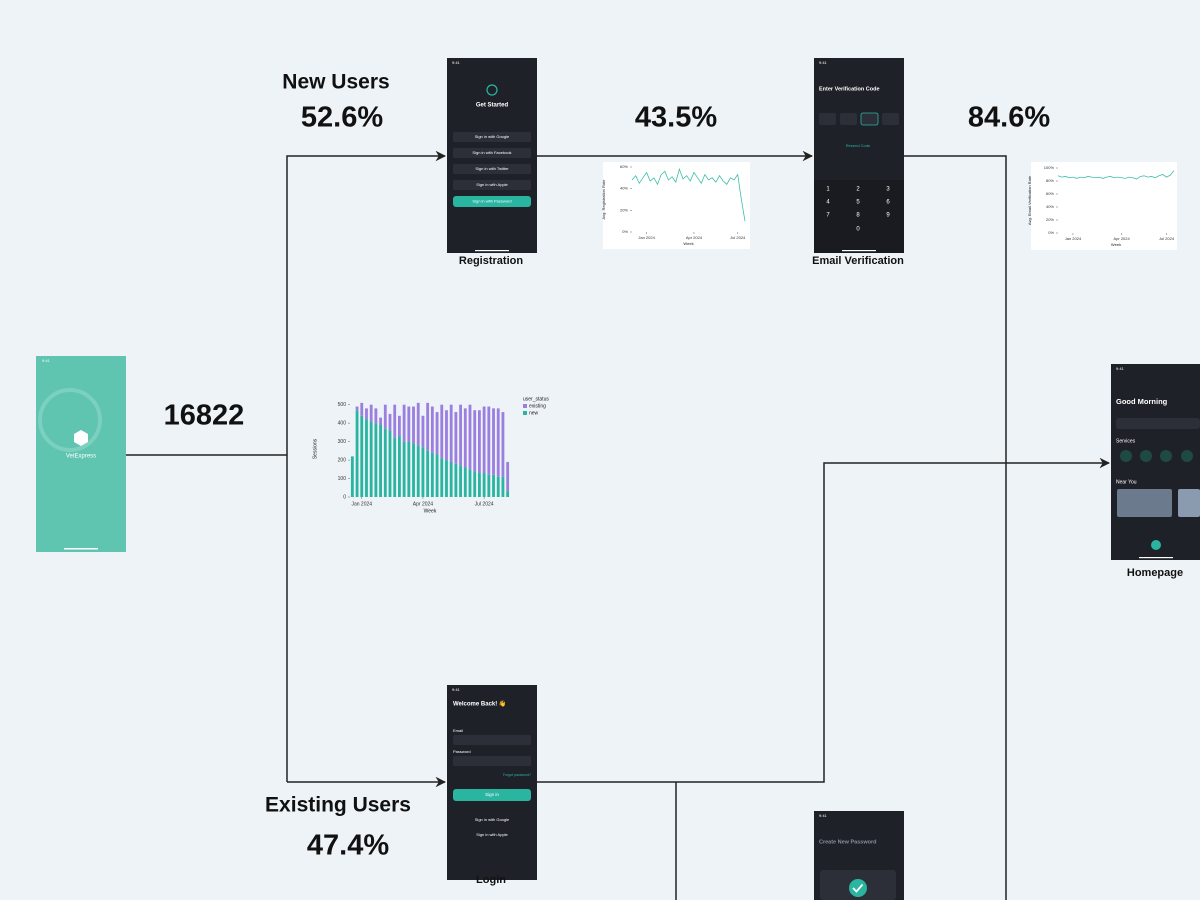  Describe the element at coordinates (858, 190) in the screenshot. I see `key: 2` at that location.